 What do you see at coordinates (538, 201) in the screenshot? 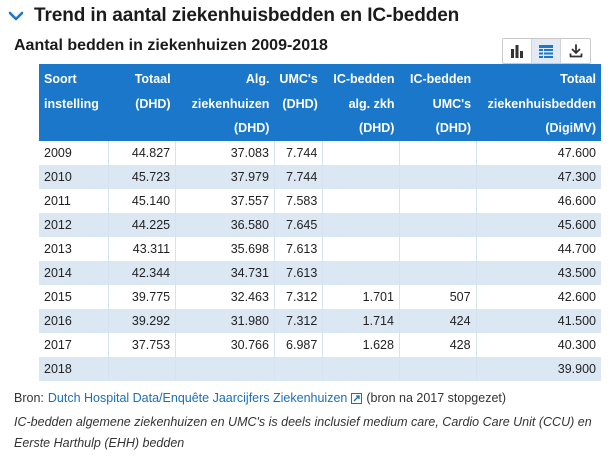
I see `table-cell: 46.600` at bounding box center [538, 201].